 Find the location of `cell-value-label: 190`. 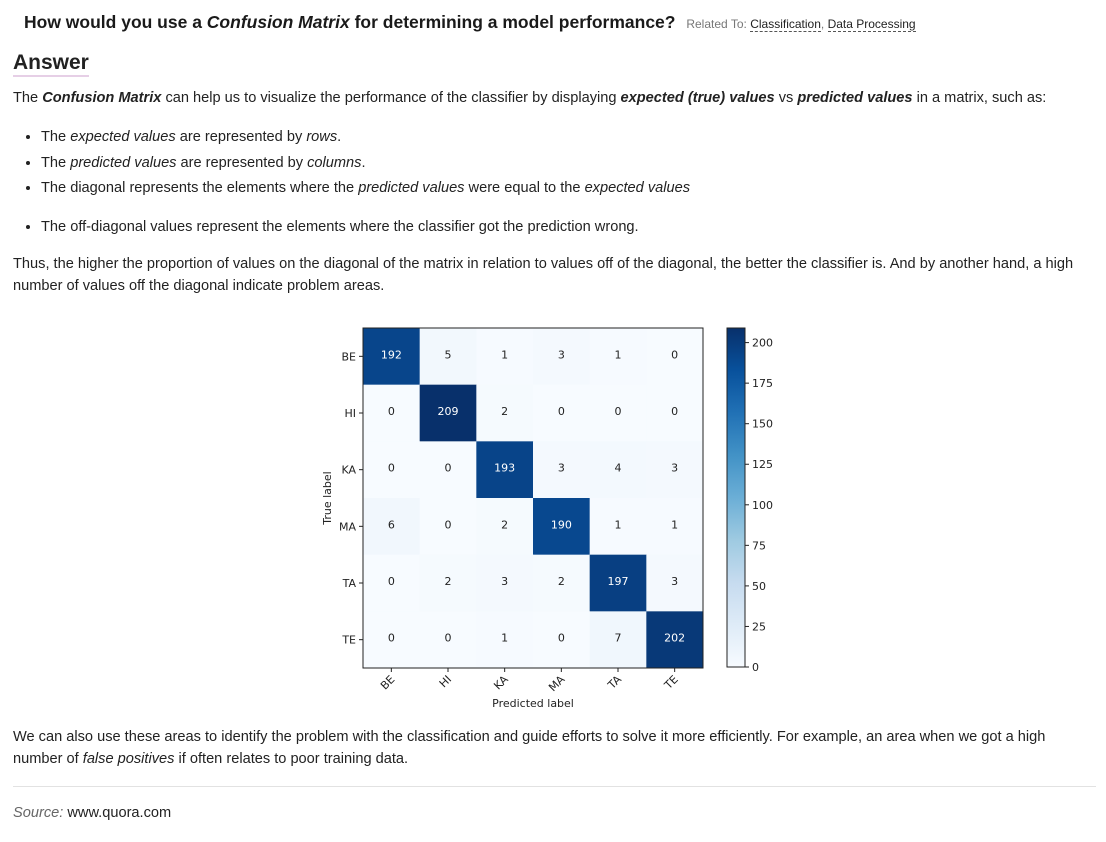

cell-value-label: 190 is located at coordinates (561, 524).